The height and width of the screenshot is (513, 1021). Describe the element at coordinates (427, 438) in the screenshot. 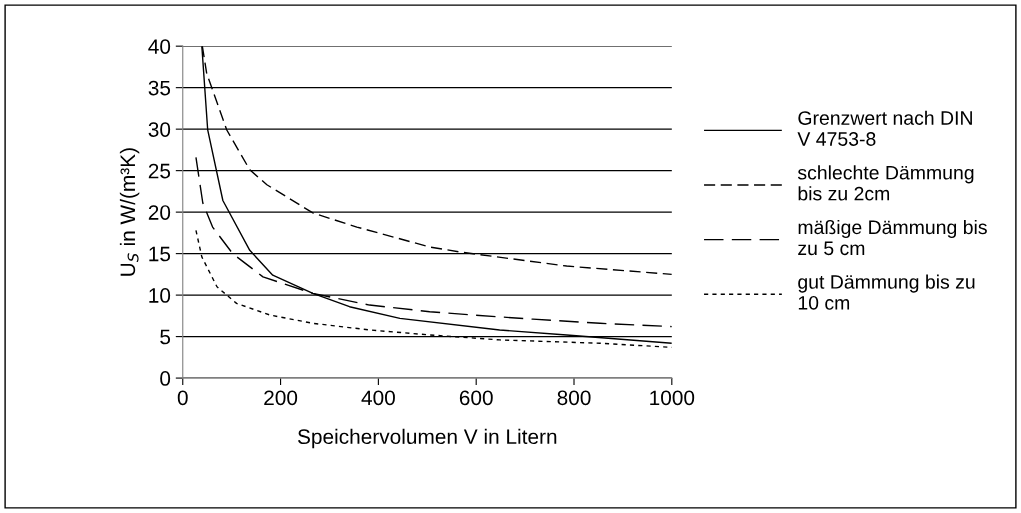

I see `x-axis-title: Speichervolumen V in Litern` at that location.